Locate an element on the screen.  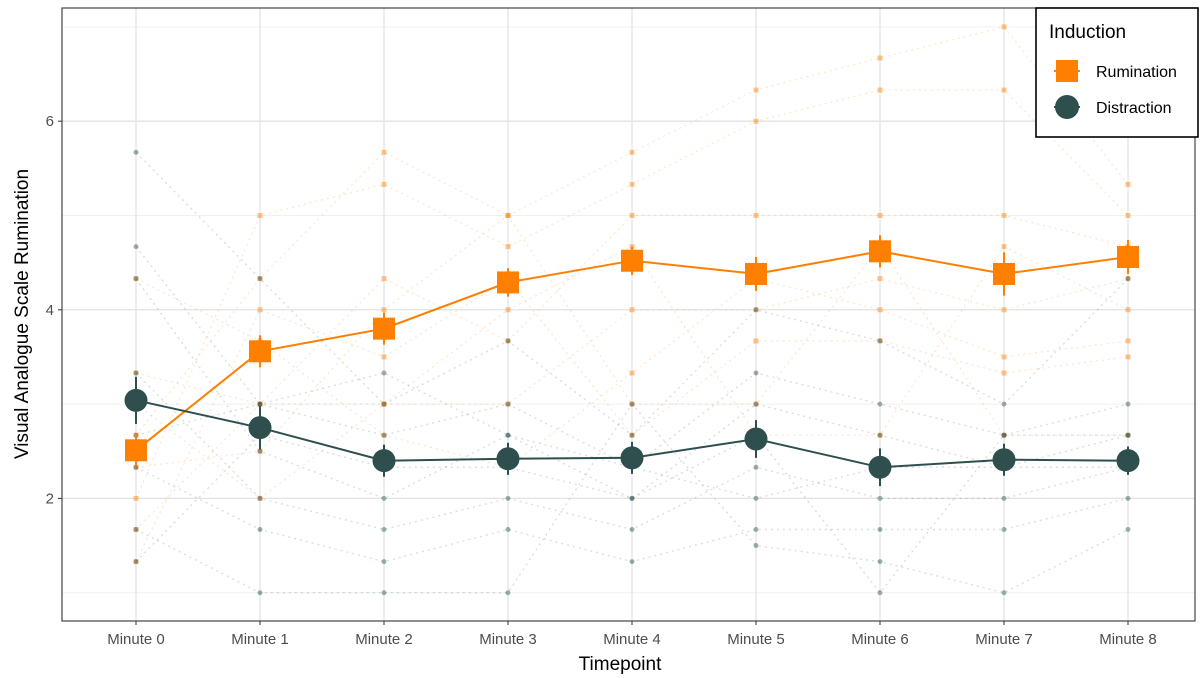
legend-item-distraction: Distraction is located at coordinates (1113, 107).